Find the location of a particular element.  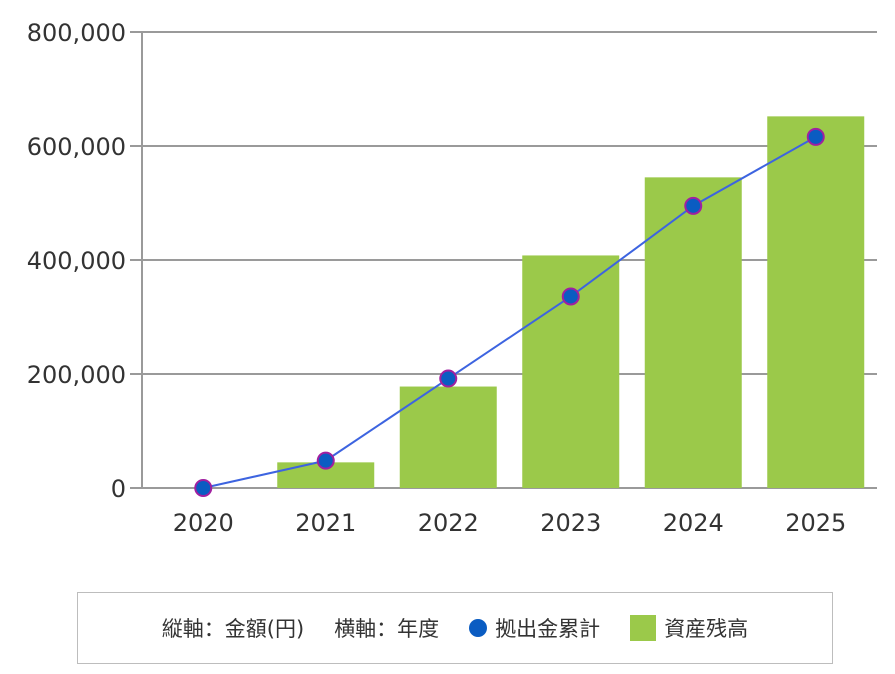

legend-bar-swatch-icon is located at coordinates (643, 628).